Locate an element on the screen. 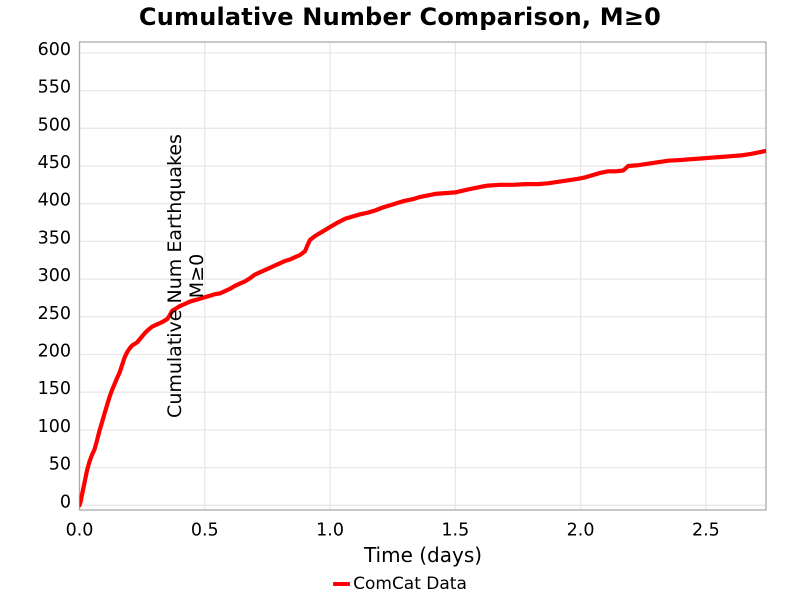 Image resolution: width=800 pixels, height=600 pixels. y-tick-label: 100 is located at coordinates (54, 427).